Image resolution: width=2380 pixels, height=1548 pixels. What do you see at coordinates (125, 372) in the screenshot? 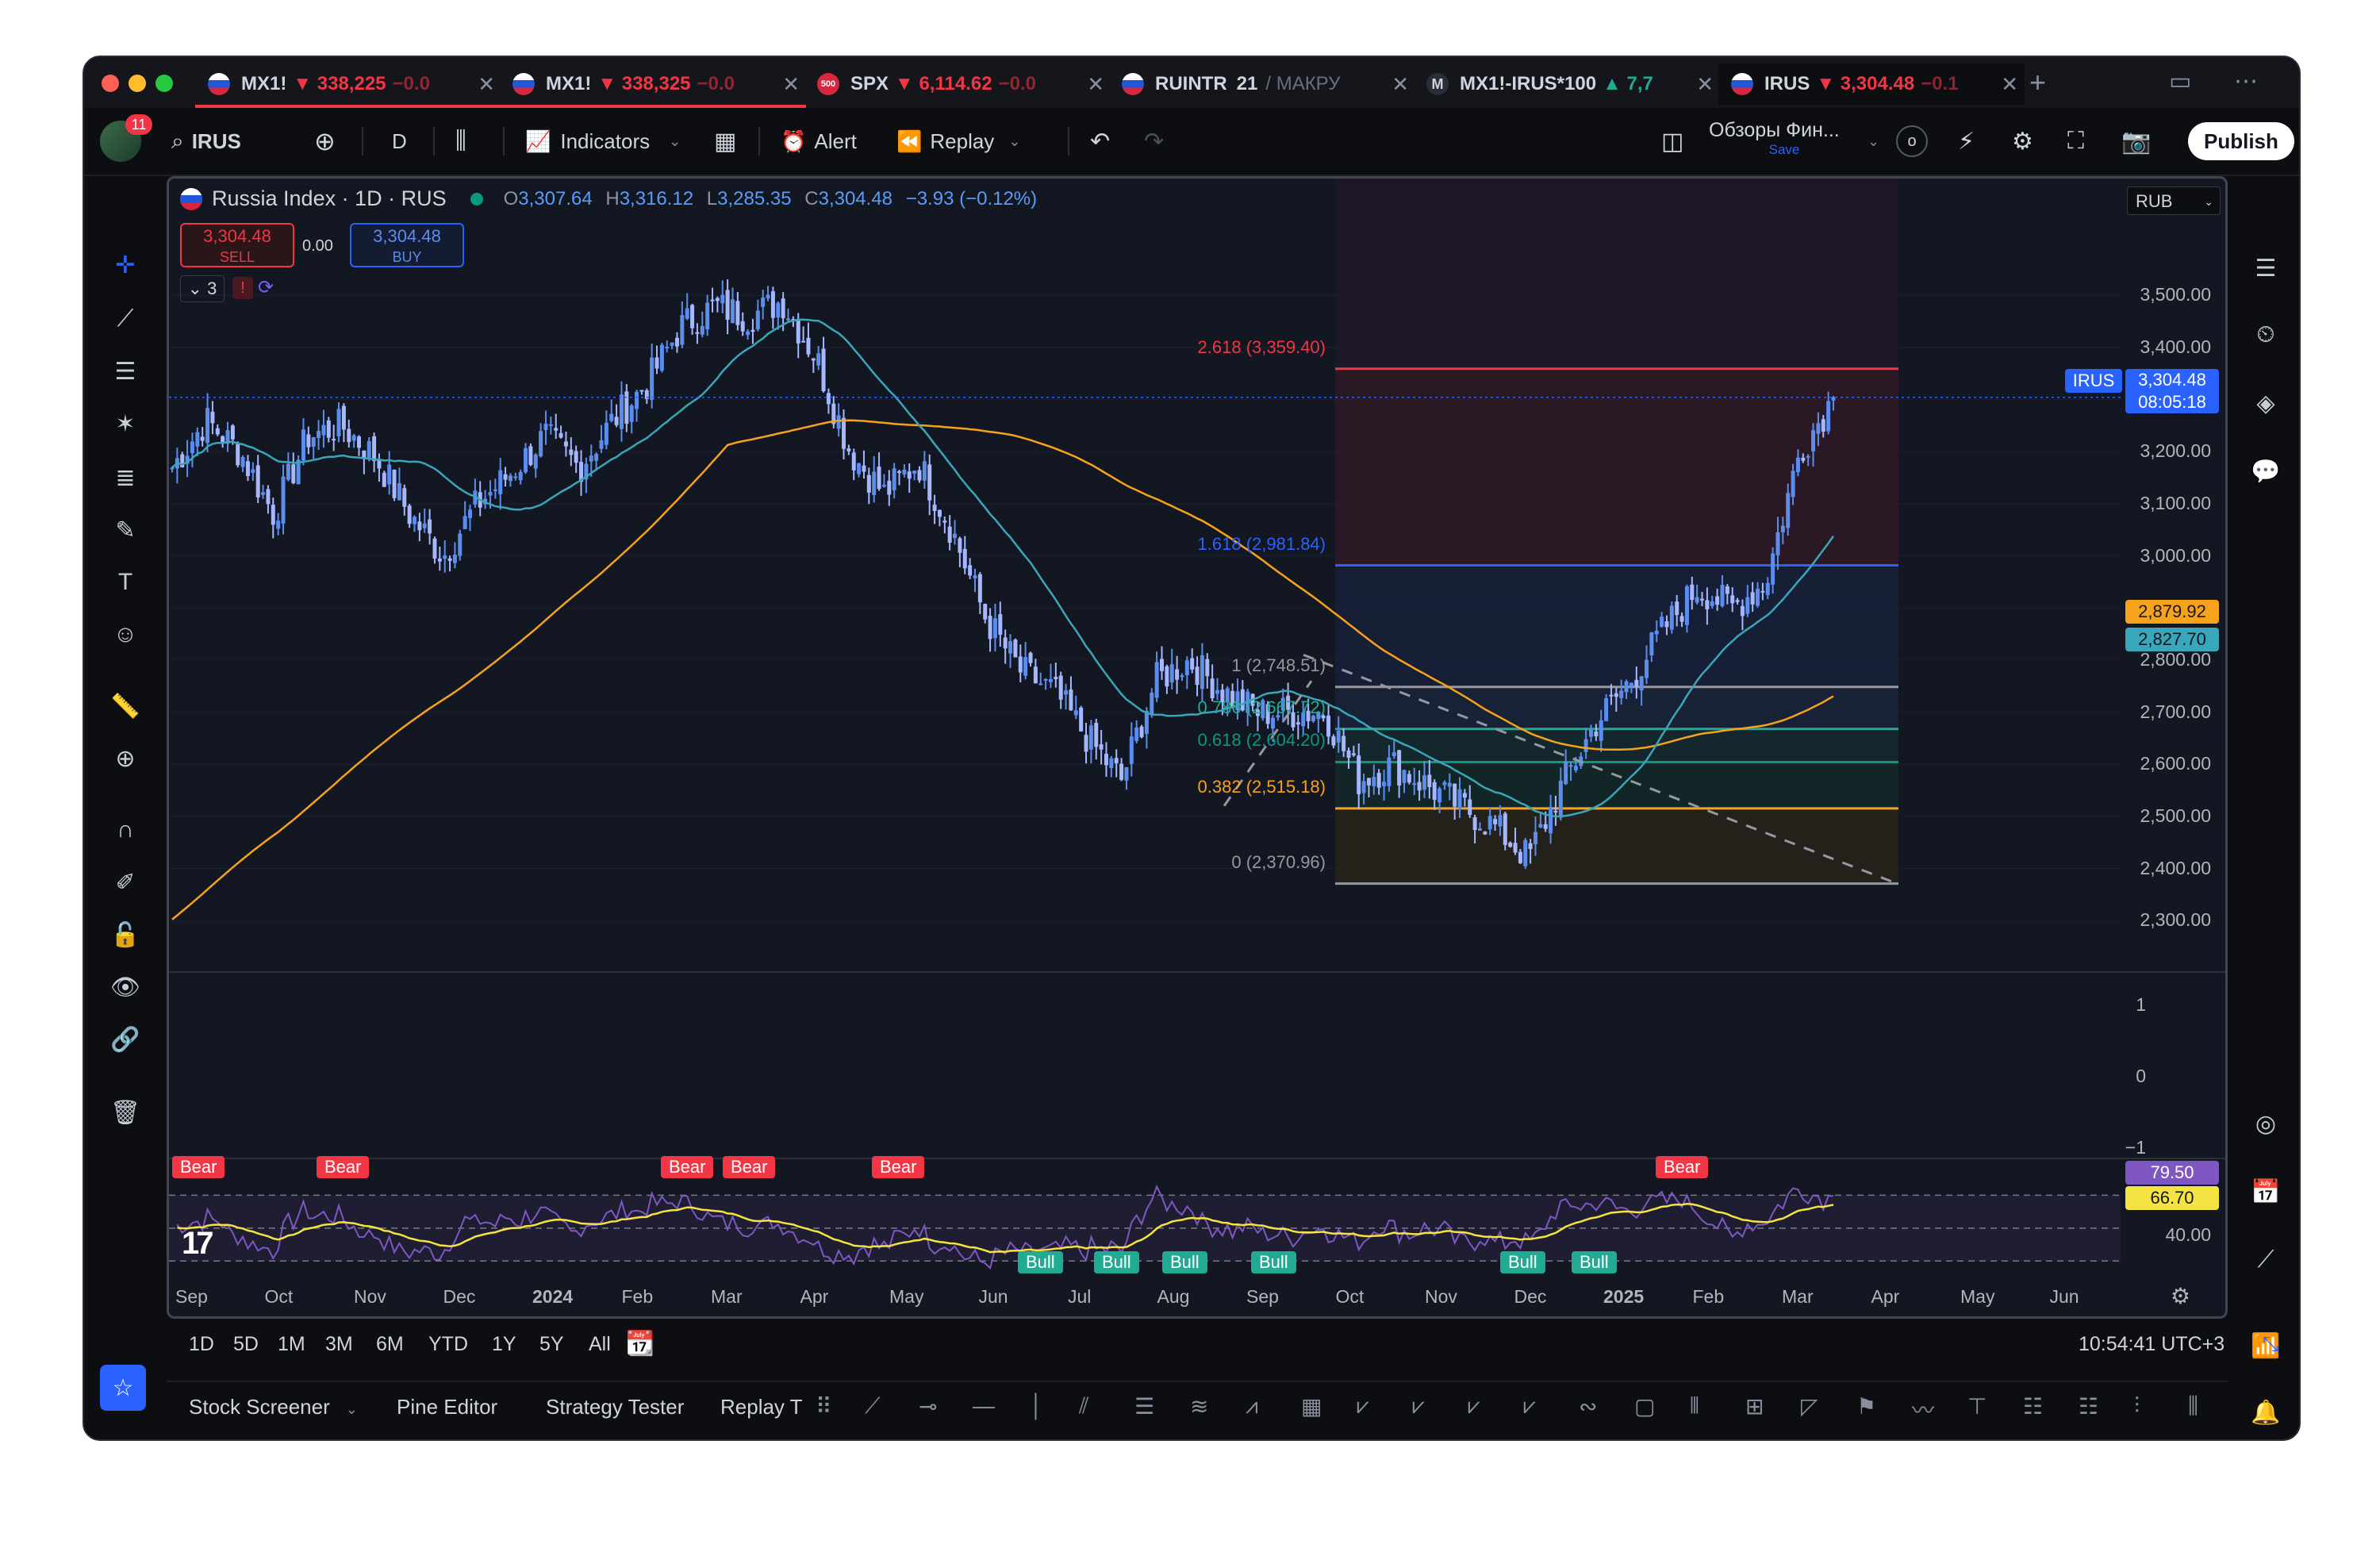
I see `channel-icon: ☰` at bounding box center [125, 372].